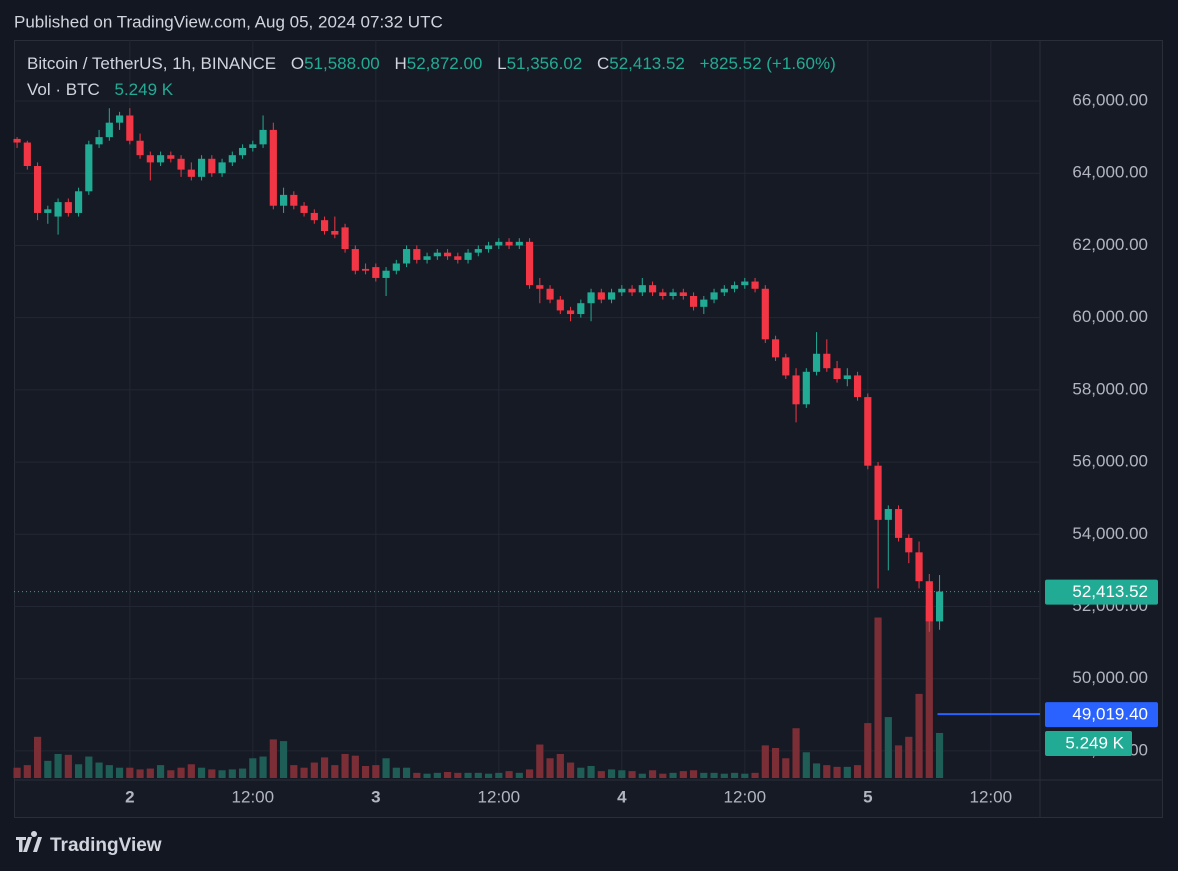  I want to click on volume-value: 5.249 K, so click(143, 89).